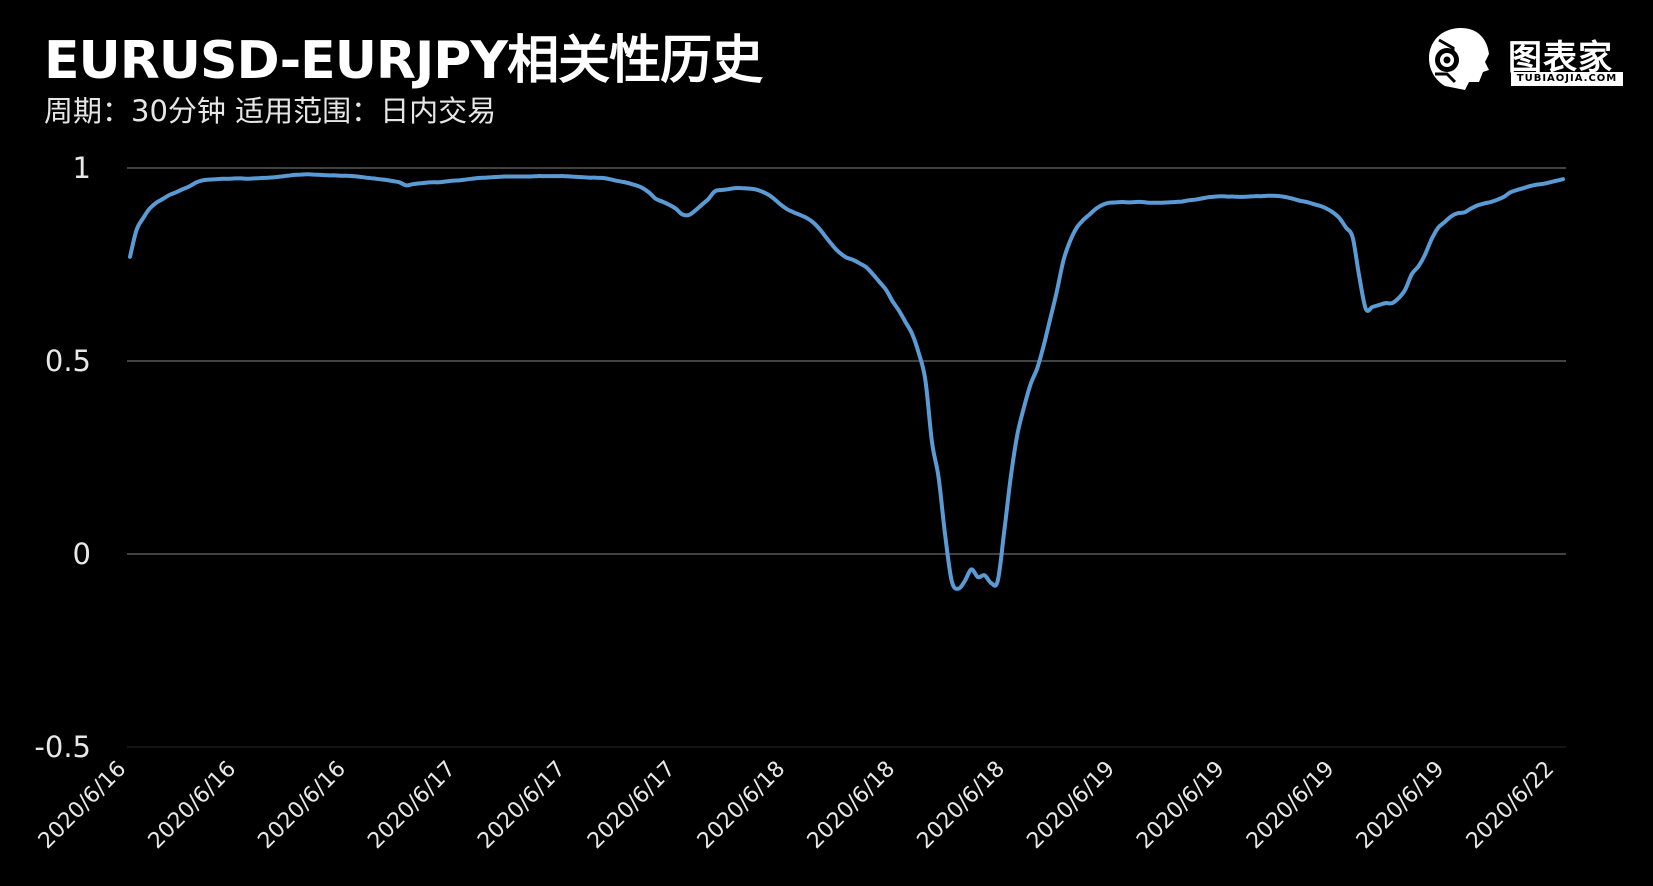  I want to click on brand-logo: 图表家 TUBIAOJIA.COM, so click(1527, 59).